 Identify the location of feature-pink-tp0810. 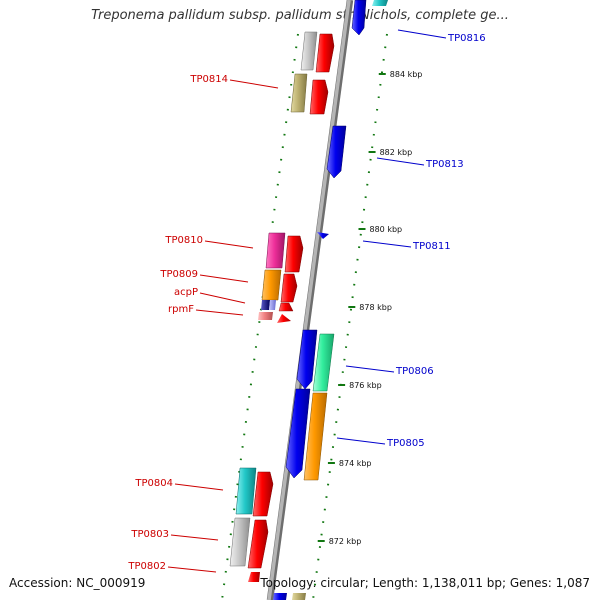
(275, 250).